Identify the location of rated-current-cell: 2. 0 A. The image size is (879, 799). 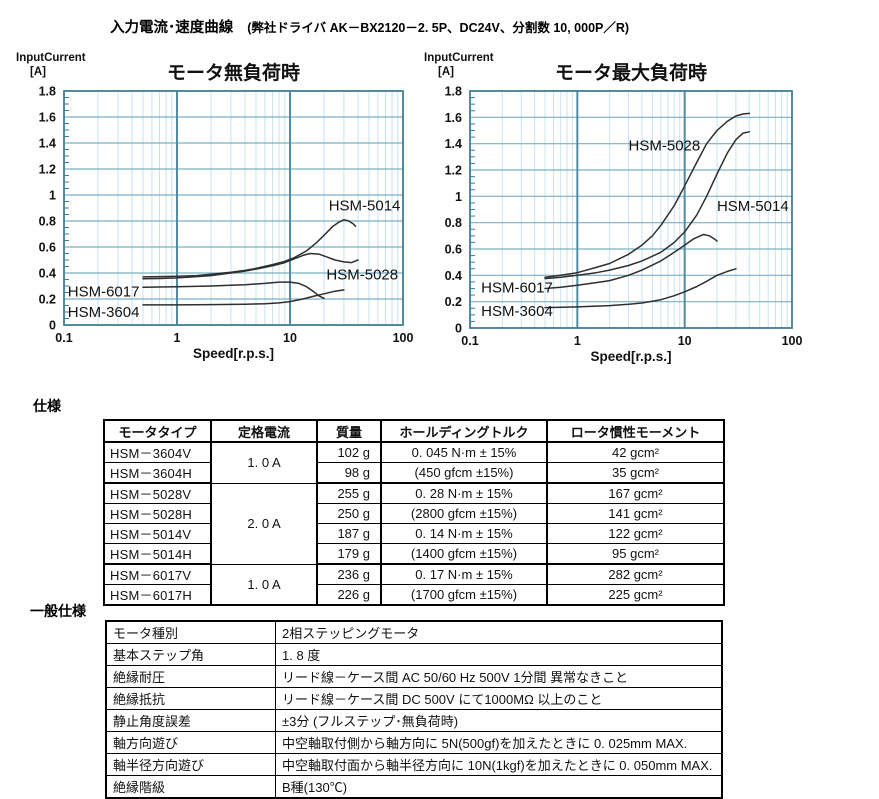
(264, 523).